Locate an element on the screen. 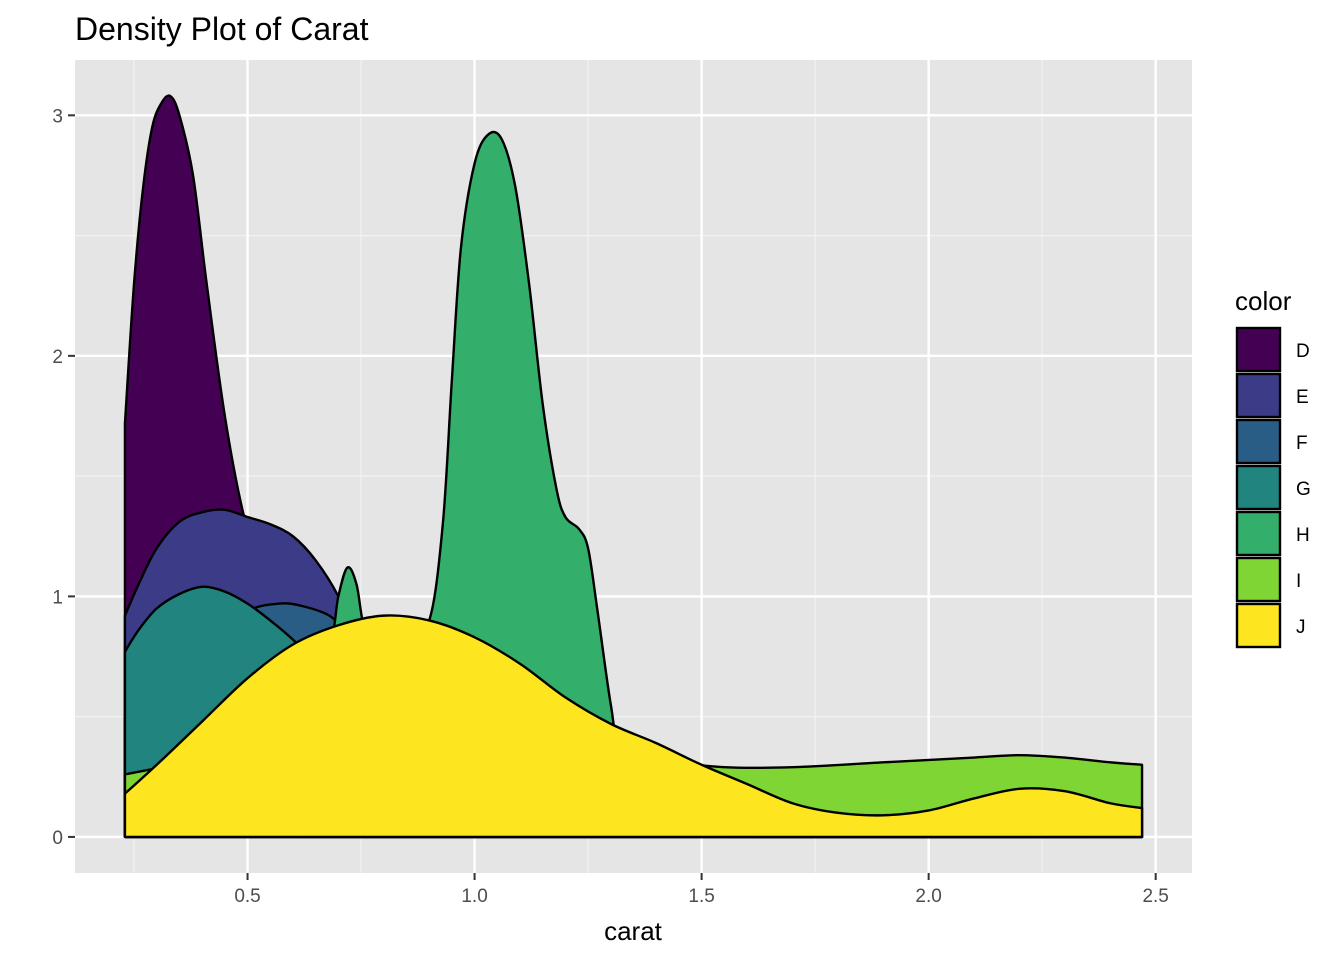 This screenshot has width=1344, height=960. y-tick-label: 3 is located at coordinates (57, 116).